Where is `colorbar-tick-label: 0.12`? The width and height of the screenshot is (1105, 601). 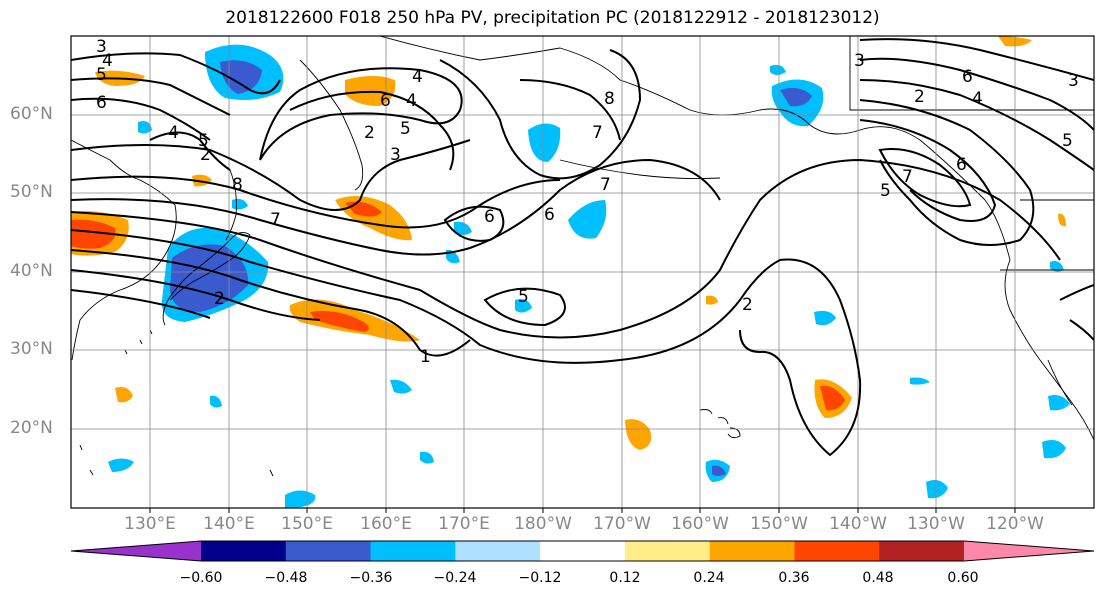 colorbar-tick-label: 0.12 is located at coordinates (625, 578).